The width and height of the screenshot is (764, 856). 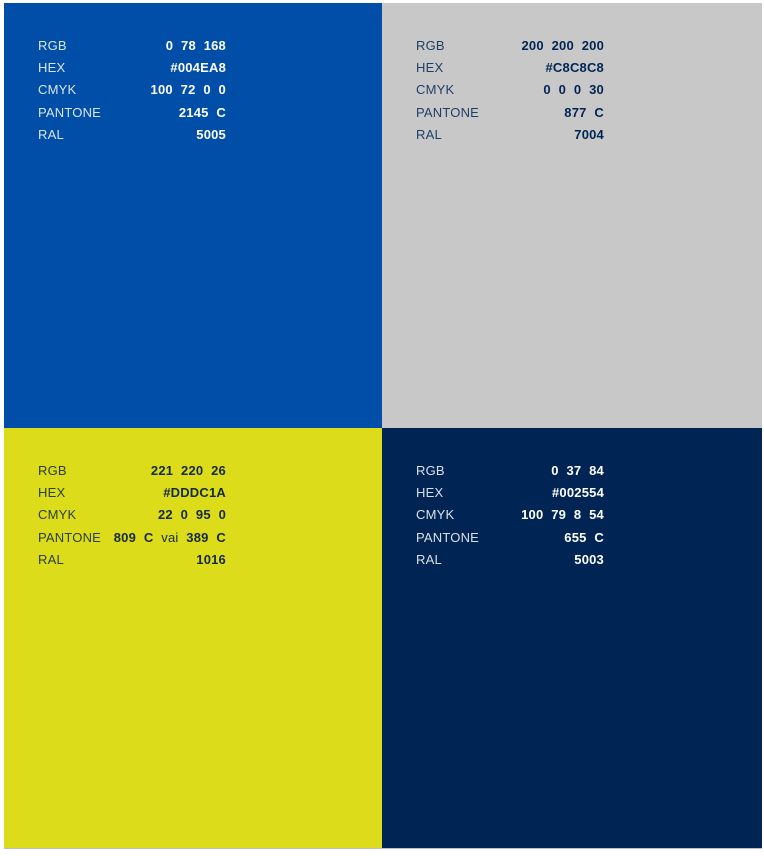 What do you see at coordinates (510, 470) in the screenshot?
I see `spec-row-rgb: RGB 0 37 84` at bounding box center [510, 470].